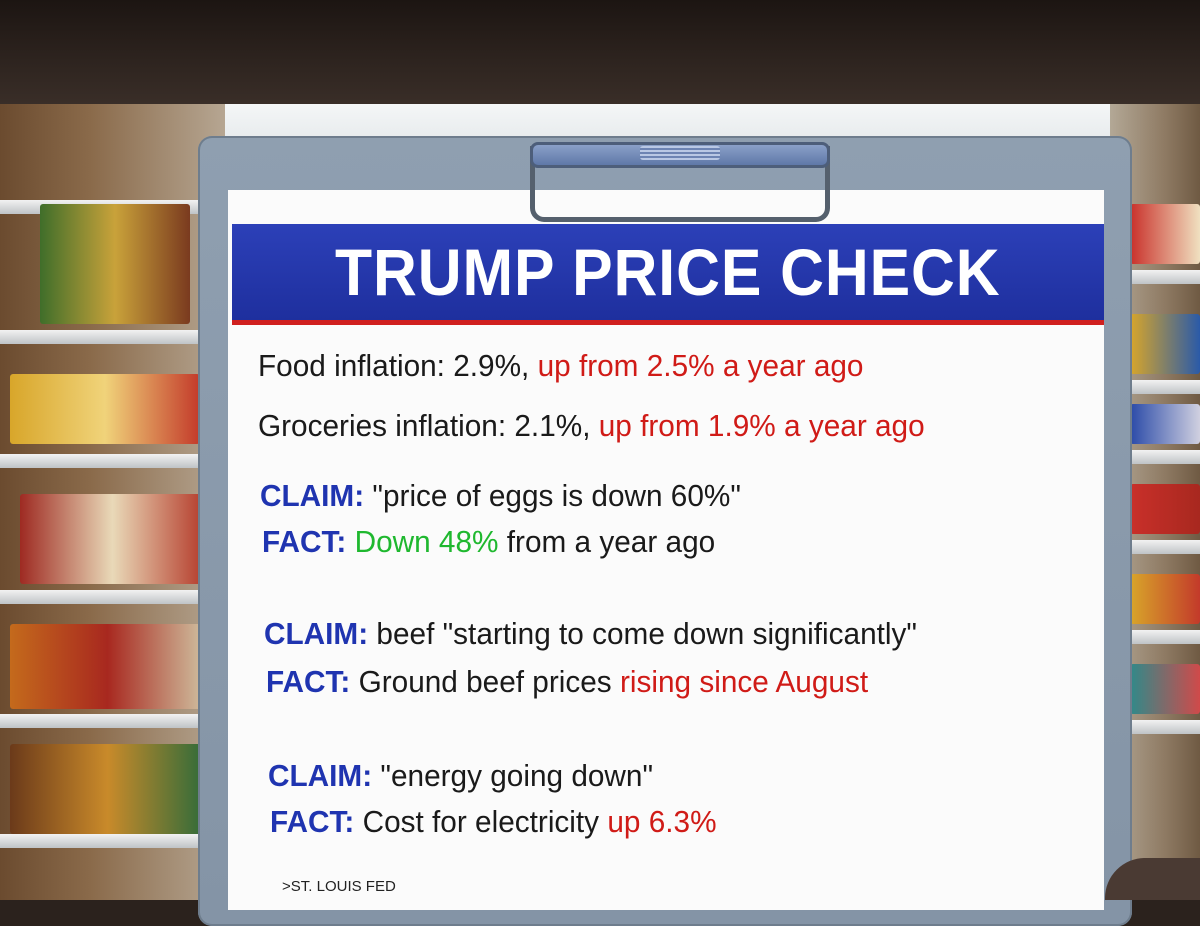 The height and width of the screenshot is (926, 1200). What do you see at coordinates (700, 365) in the screenshot?
I see `food-inflation-highlight: up from 2.5% a year ago` at bounding box center [700, 365].